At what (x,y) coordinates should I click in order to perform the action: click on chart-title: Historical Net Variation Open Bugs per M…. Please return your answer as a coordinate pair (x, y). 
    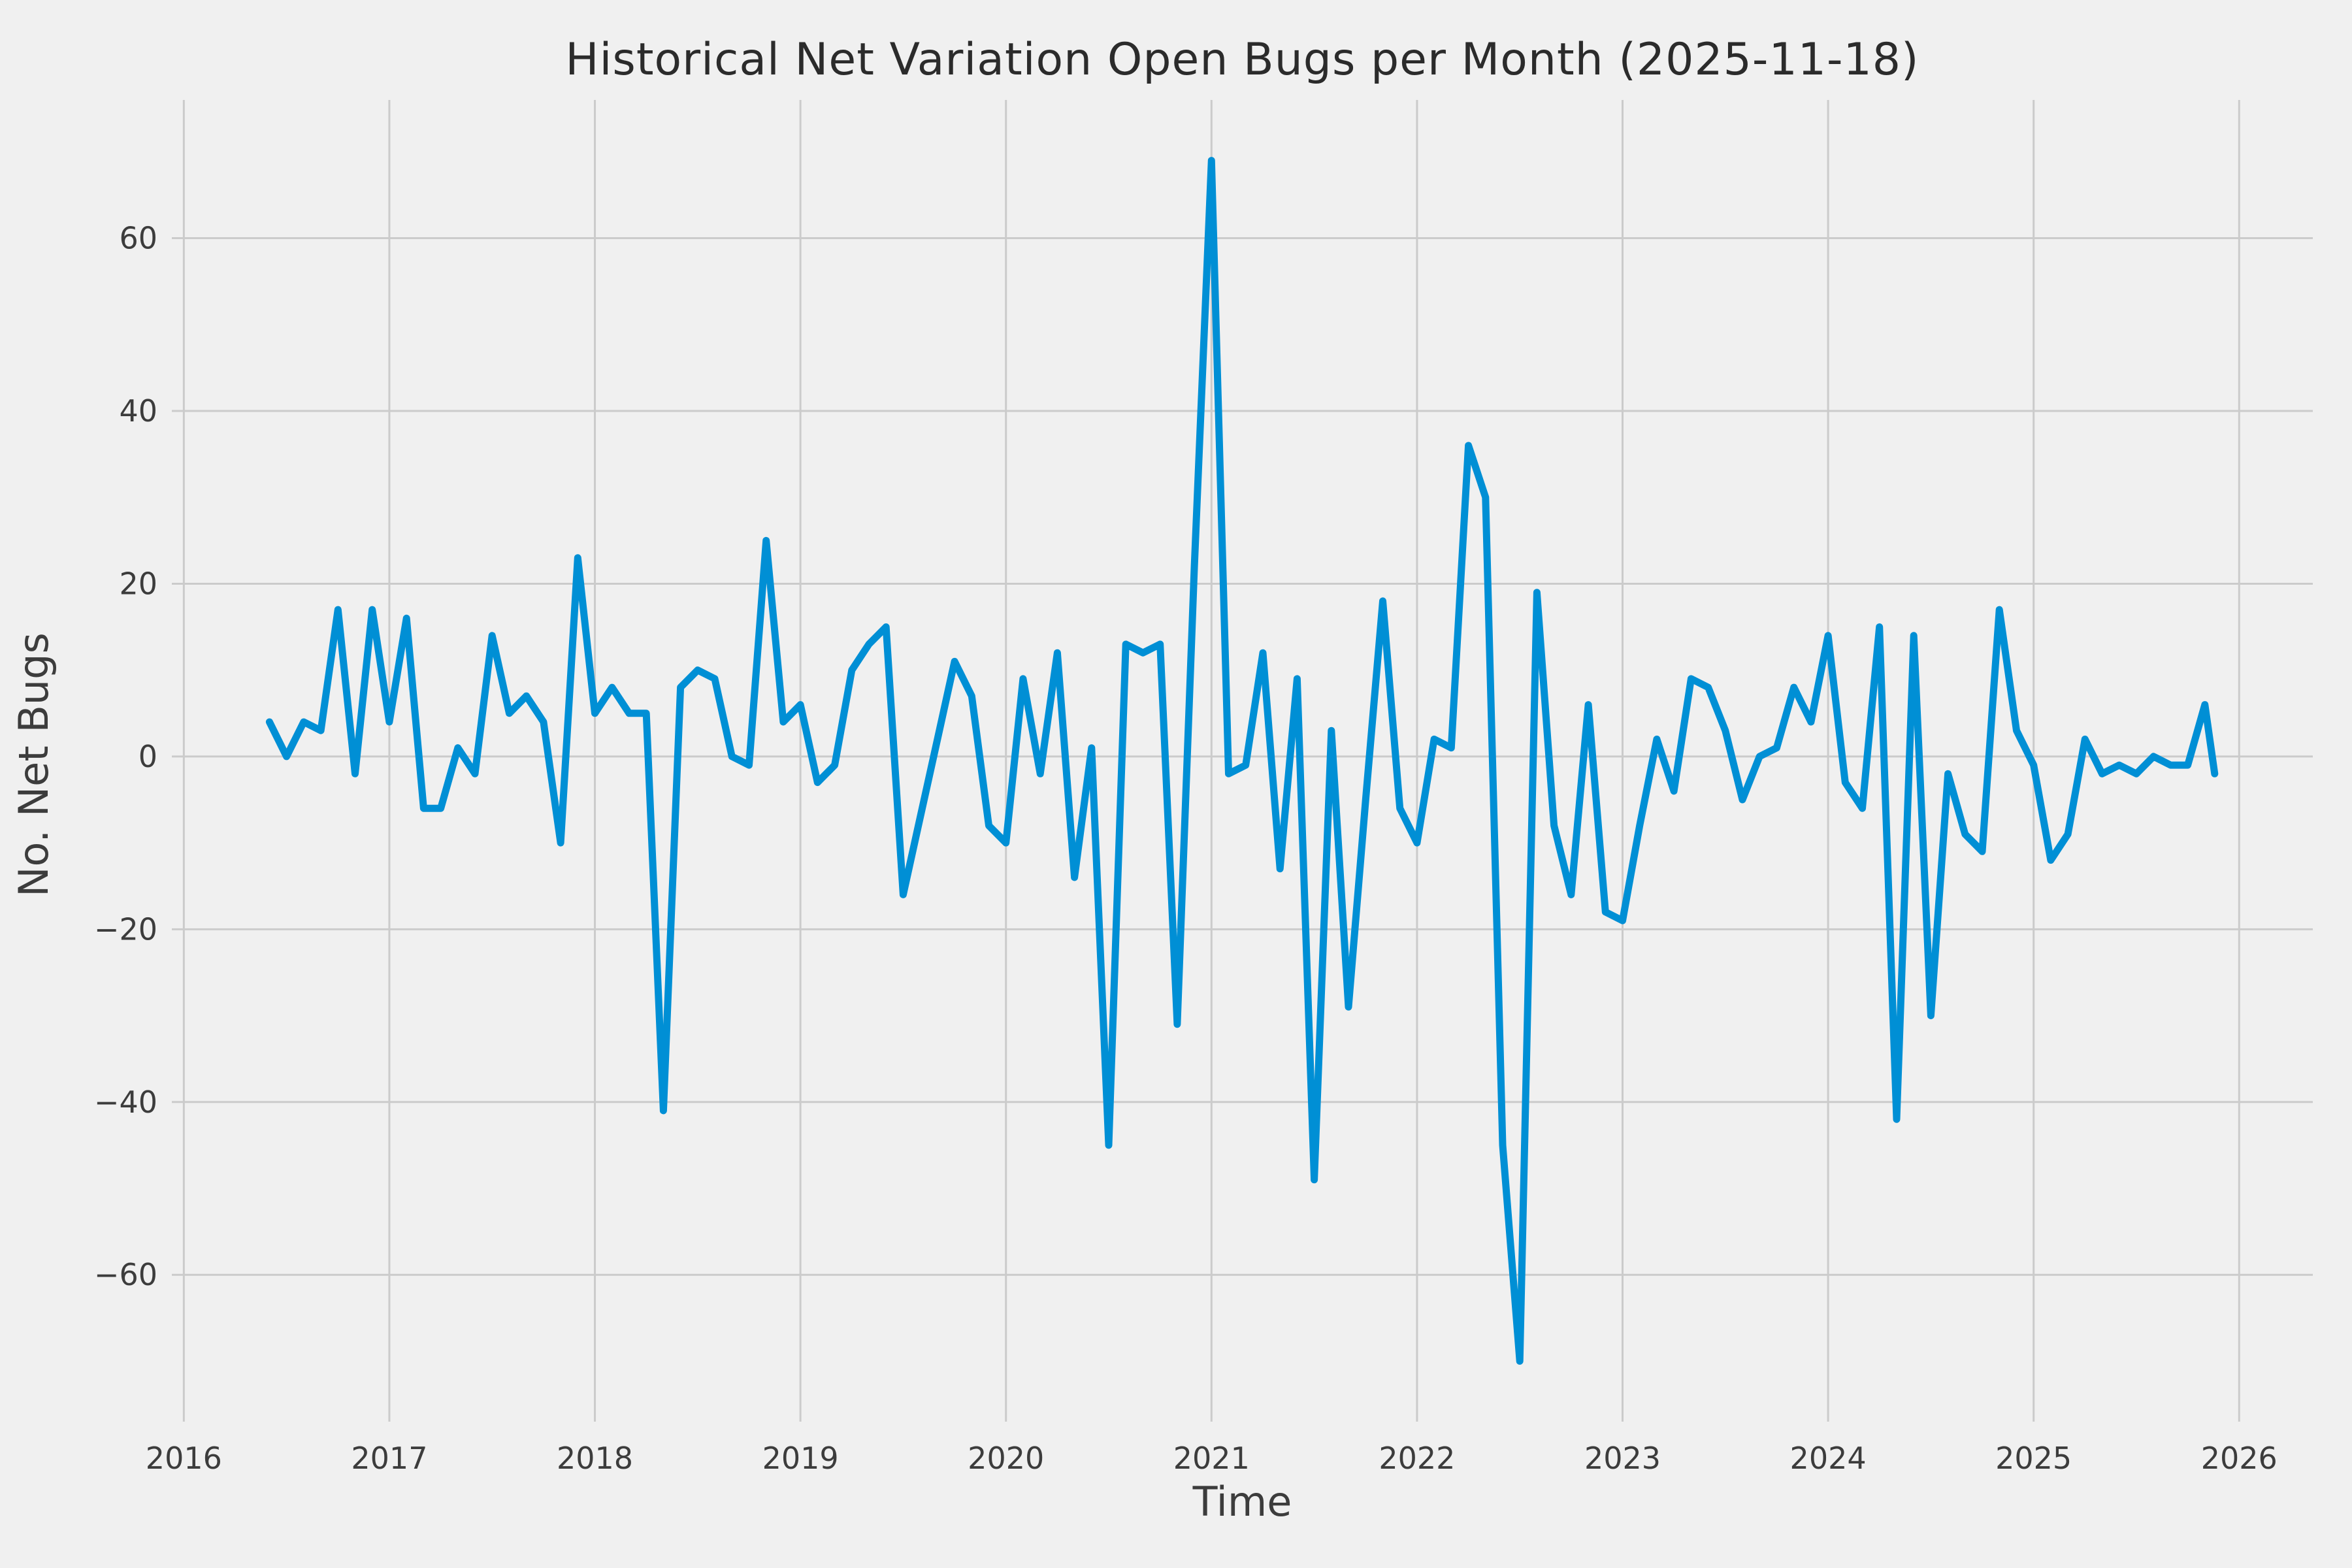
    Looking at the image, I should click on (1242, 60).